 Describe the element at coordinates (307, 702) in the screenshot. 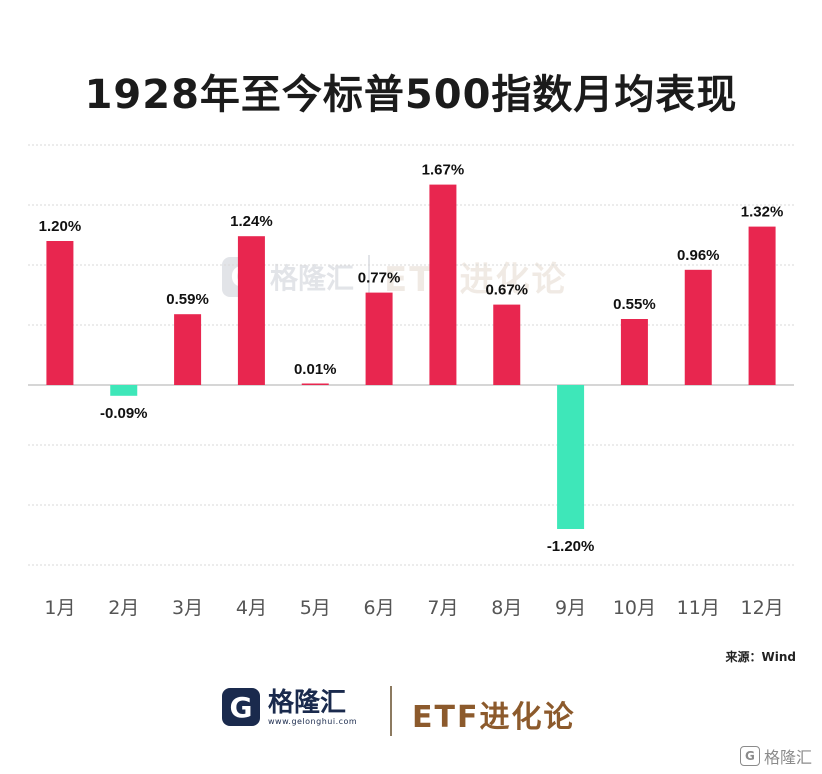

I see `brand-name: 格隆汇` at that location.